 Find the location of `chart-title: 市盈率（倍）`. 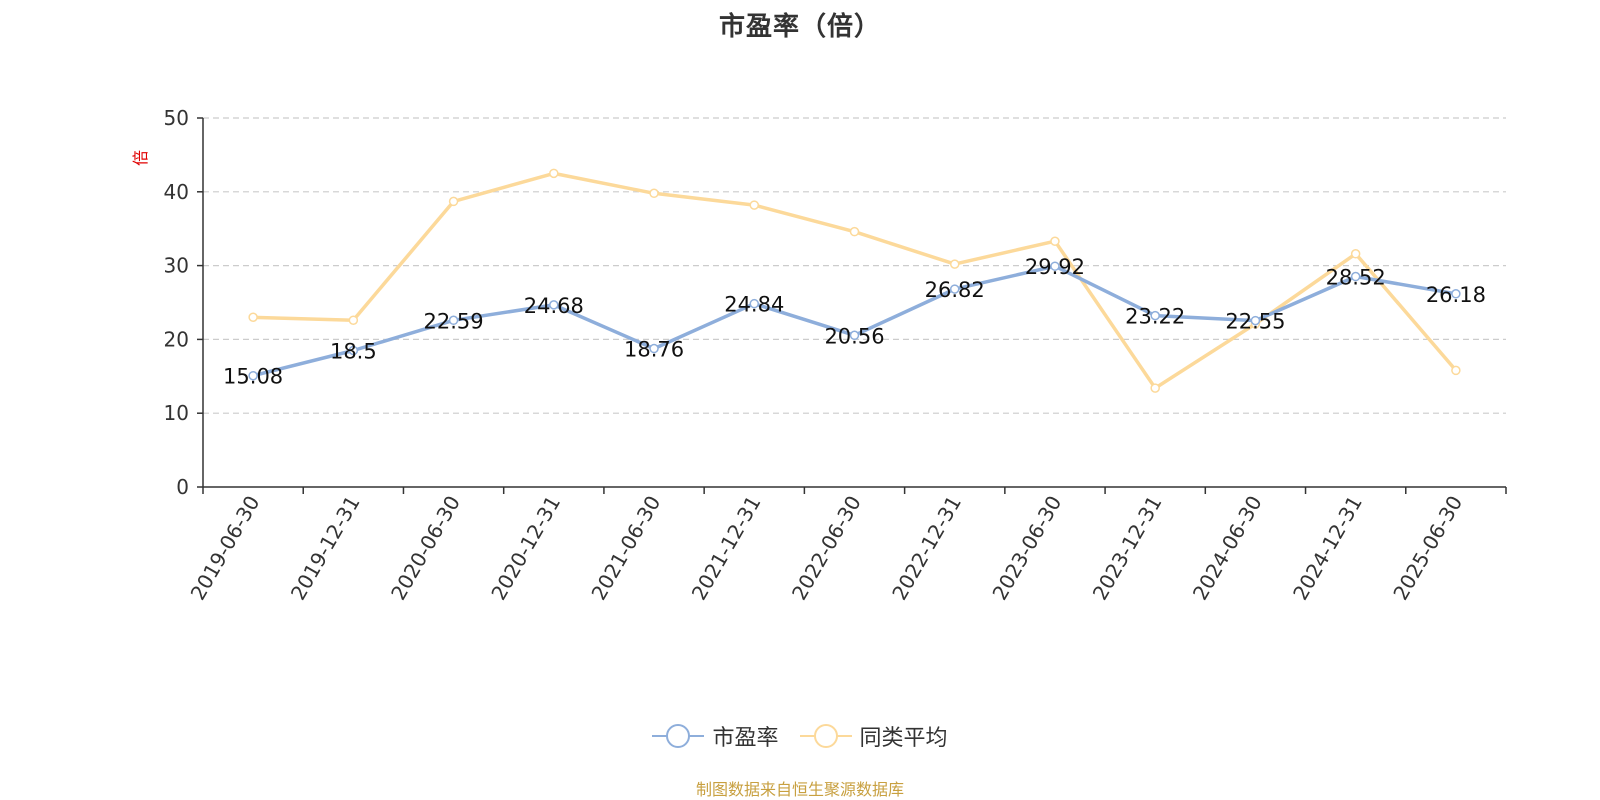

chart-title: 市盈率（倍） is located at coordinates (799, 27).